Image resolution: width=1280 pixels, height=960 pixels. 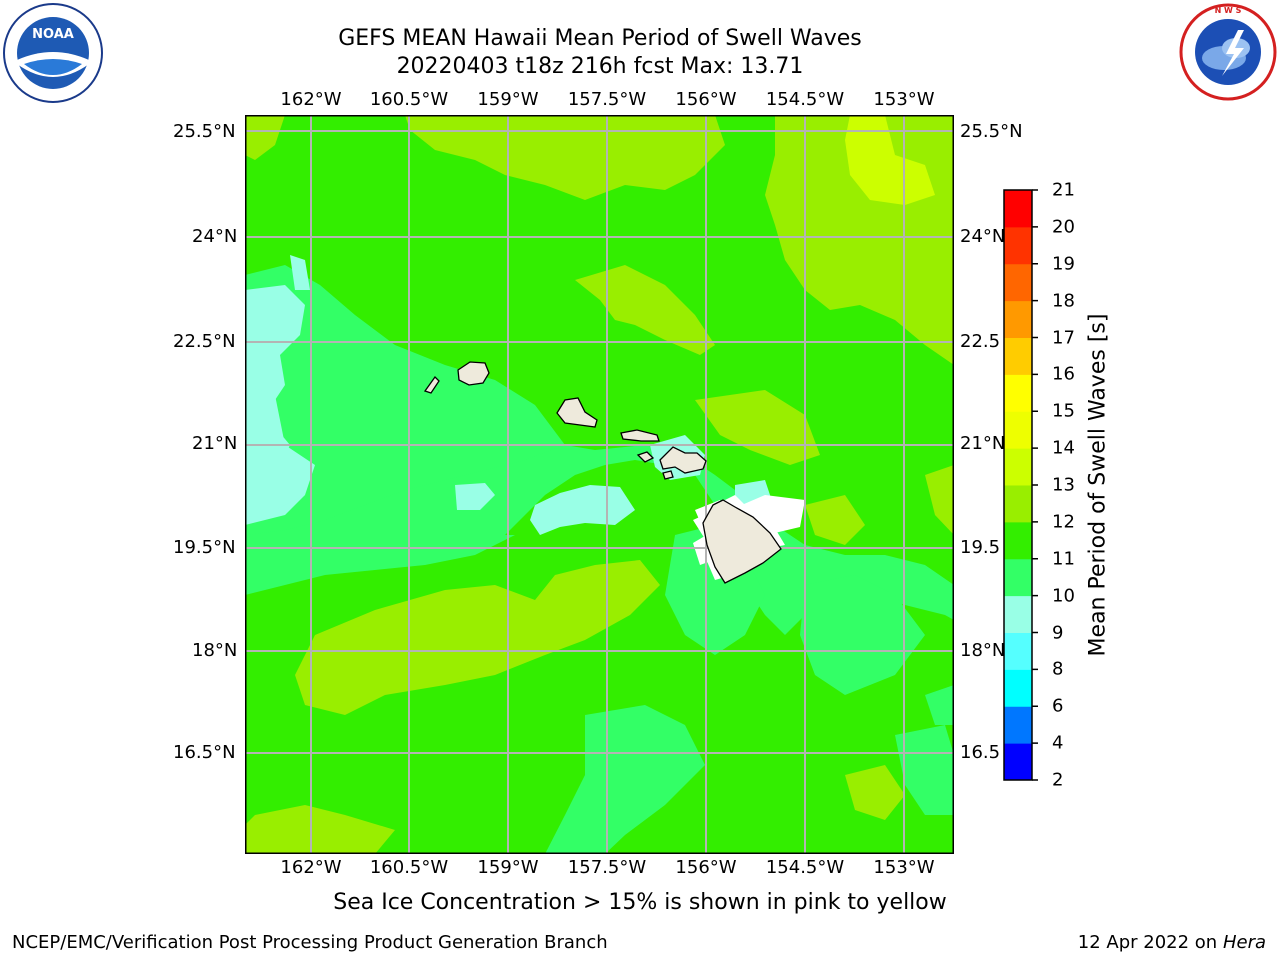 What do you see at coordinates (577, 412) in the screenshot?
I see `island-oahu` at bounding box center [577, 412].